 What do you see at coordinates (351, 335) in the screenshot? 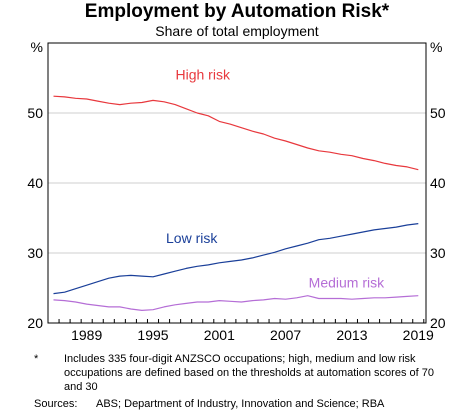
I see `x-tick-label: 2013` at bounding box center [351, 335].